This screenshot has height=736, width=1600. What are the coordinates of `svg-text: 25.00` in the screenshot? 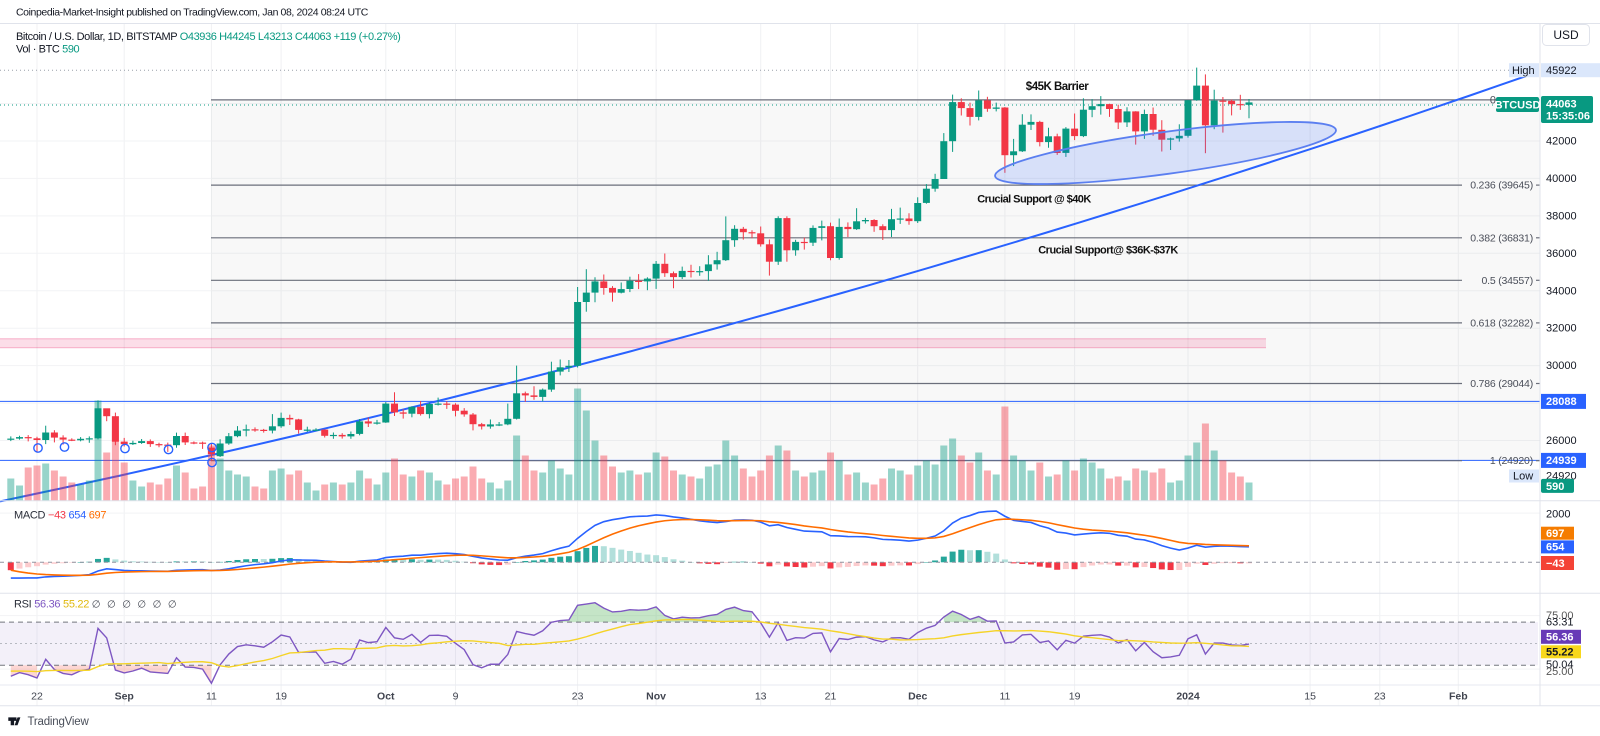 It's located at (1560, 672).